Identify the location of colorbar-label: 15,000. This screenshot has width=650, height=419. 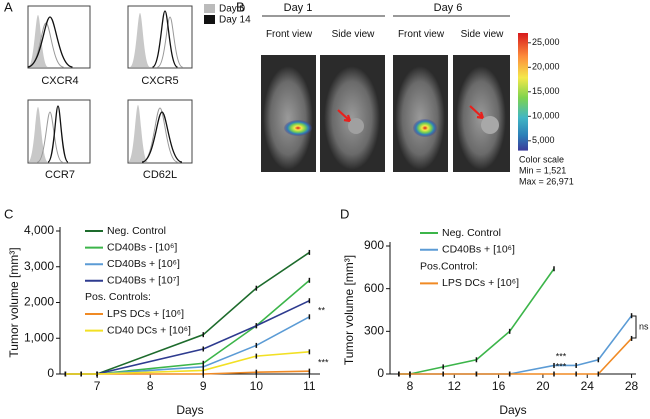
(546, 91).